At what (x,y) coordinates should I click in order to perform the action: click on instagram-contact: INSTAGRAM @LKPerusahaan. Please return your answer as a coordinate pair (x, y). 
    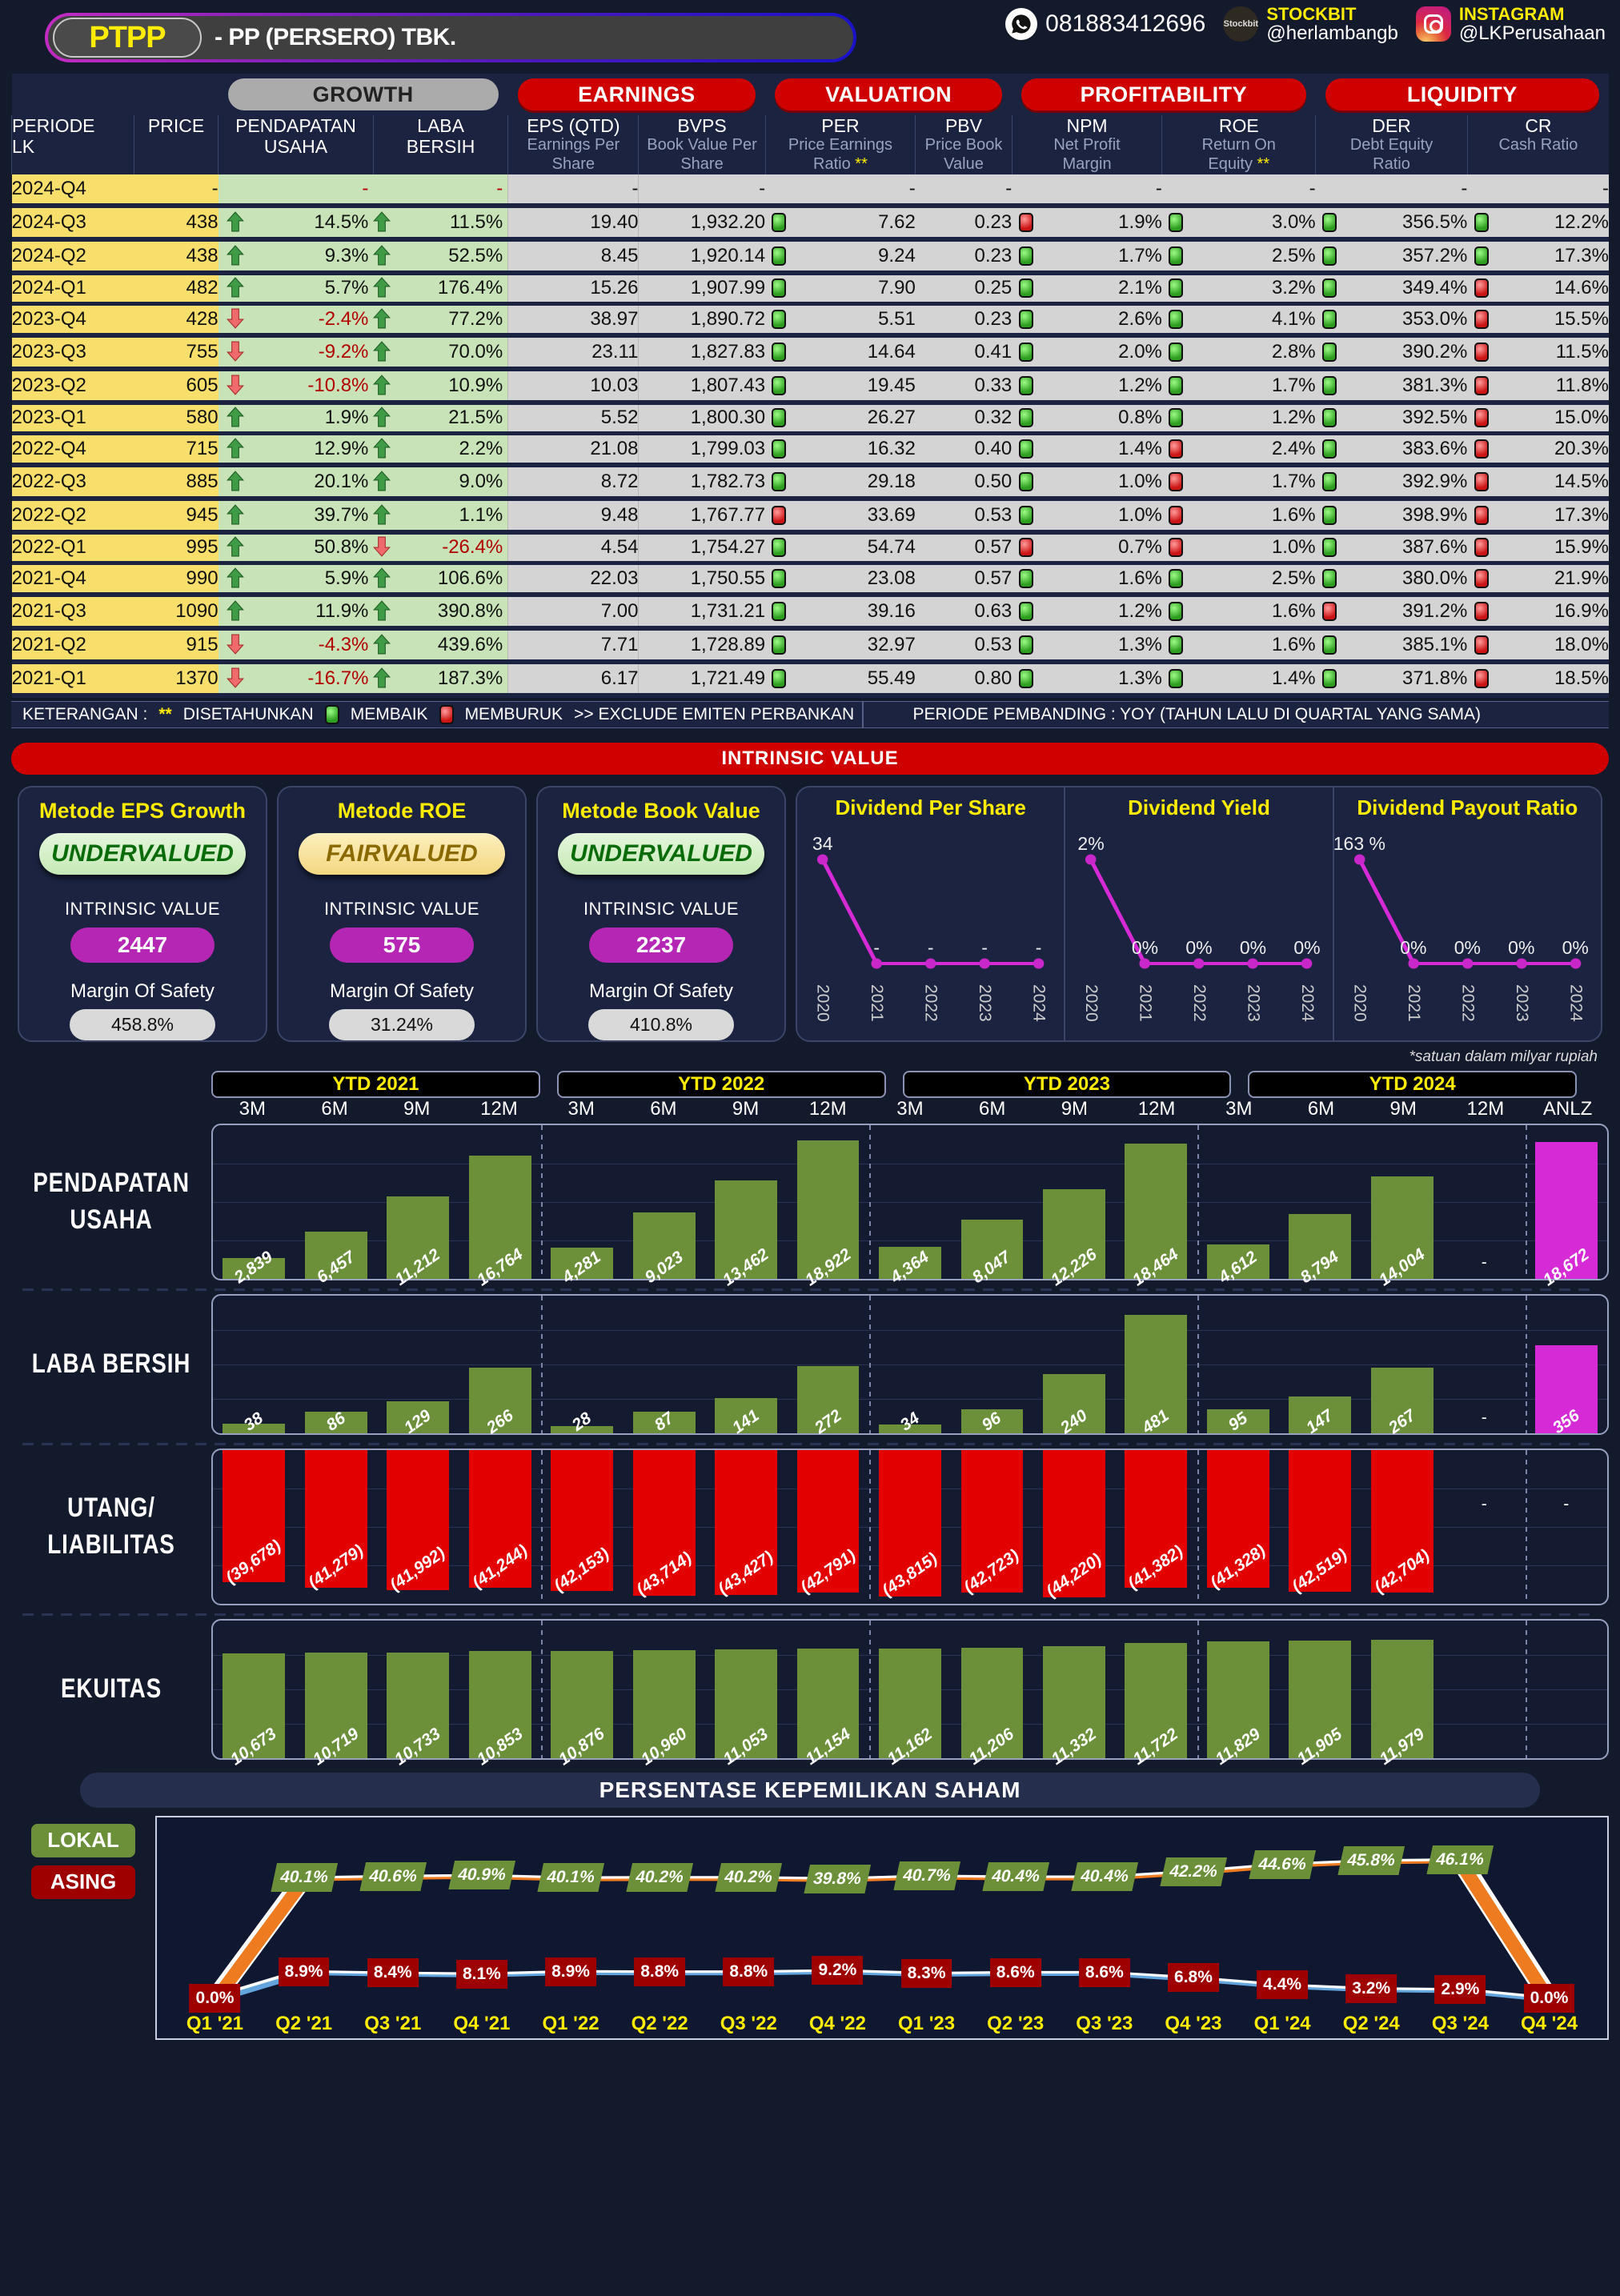
    Looking at the image, I should click on (1510, 24).